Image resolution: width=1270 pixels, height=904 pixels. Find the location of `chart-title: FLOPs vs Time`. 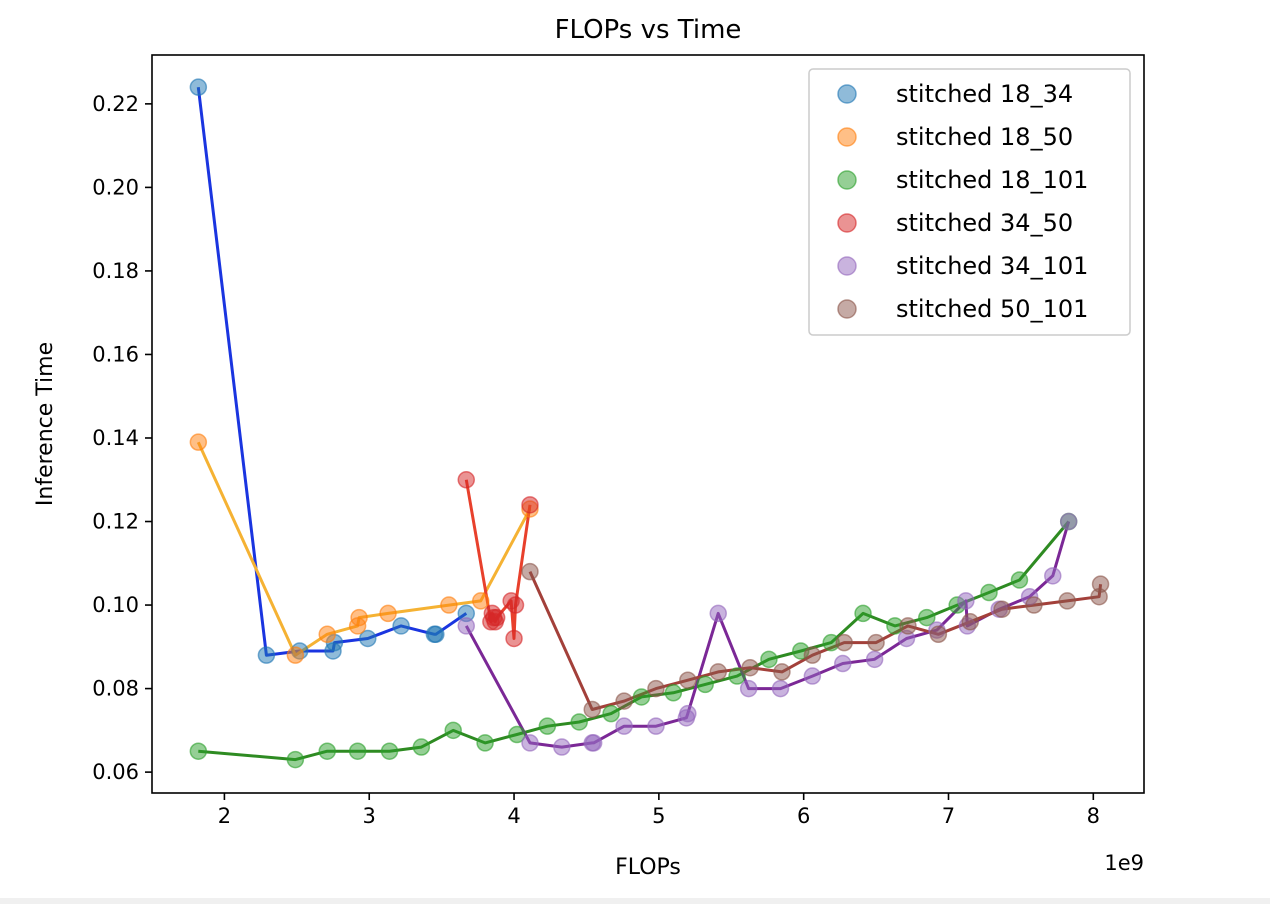

chart-title: FLOPs vs Time is located at coordinates (648, 30).